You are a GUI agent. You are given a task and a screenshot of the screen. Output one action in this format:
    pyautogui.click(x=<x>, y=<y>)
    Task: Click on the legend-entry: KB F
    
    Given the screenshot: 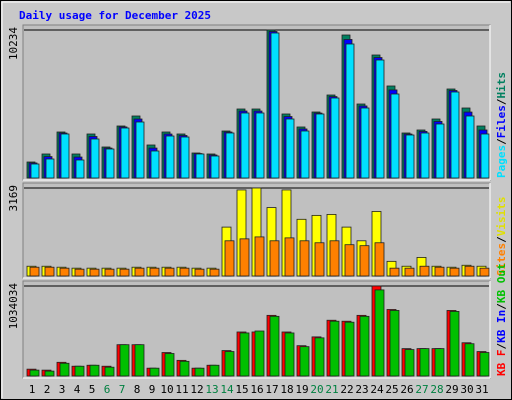 What is the action you would take?
    pyautogui.click(x=501, y=363)
    